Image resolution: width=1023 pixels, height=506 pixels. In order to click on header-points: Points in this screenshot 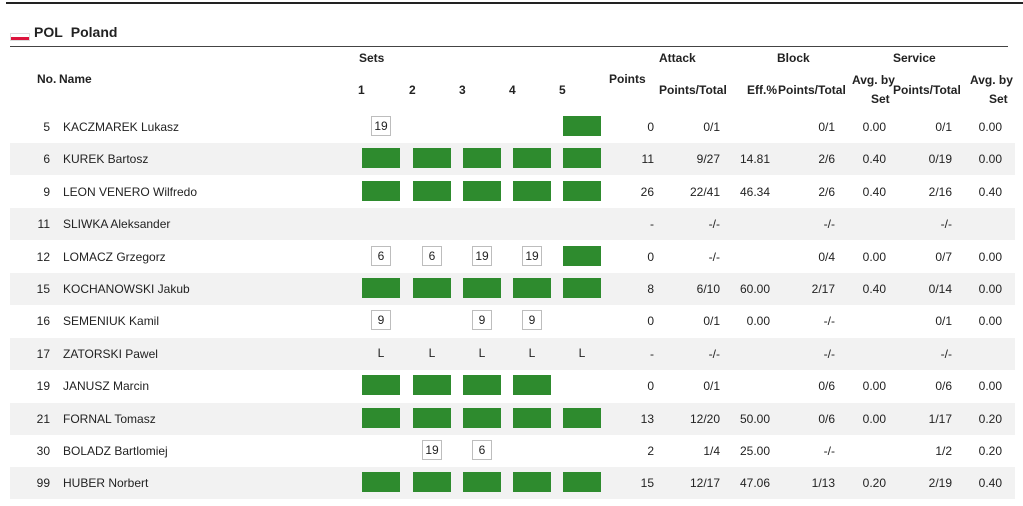, I will do `click(627, 79)`.